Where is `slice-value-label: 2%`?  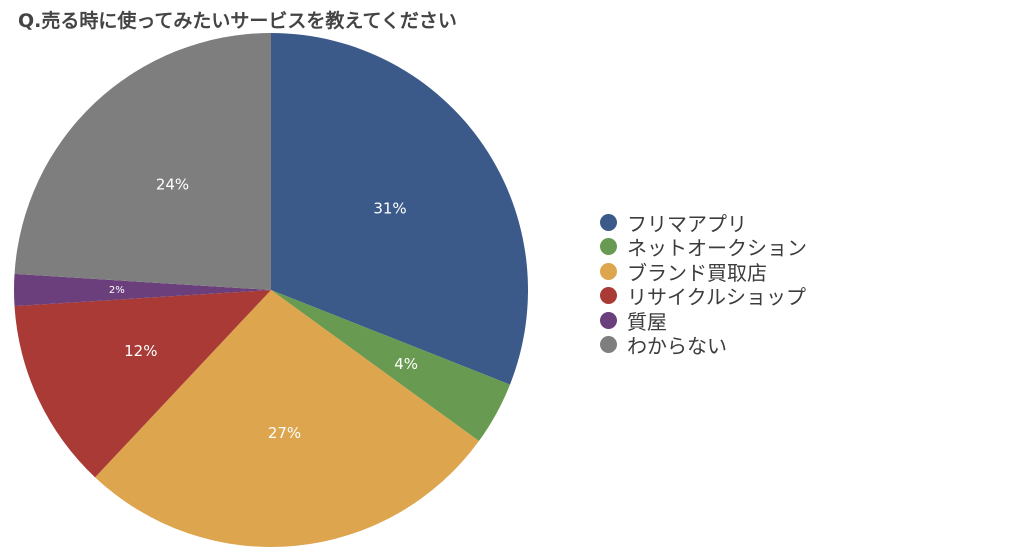
slice-value-label: 2% is located at coordinates (117, 290).